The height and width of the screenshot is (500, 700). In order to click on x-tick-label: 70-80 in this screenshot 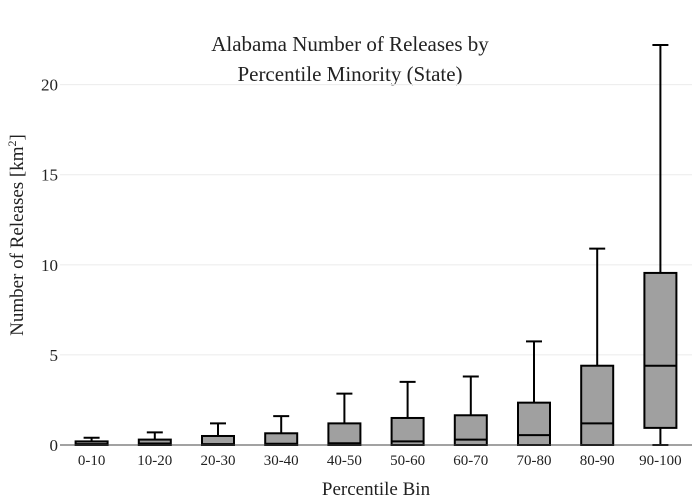, I will do `click(534, 461)`.